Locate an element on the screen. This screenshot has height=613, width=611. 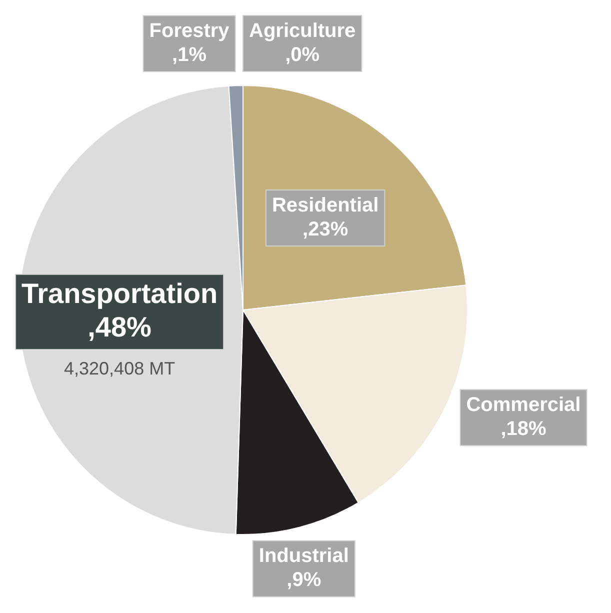
slice-label: Forestry is located at coordinates (189, 31).